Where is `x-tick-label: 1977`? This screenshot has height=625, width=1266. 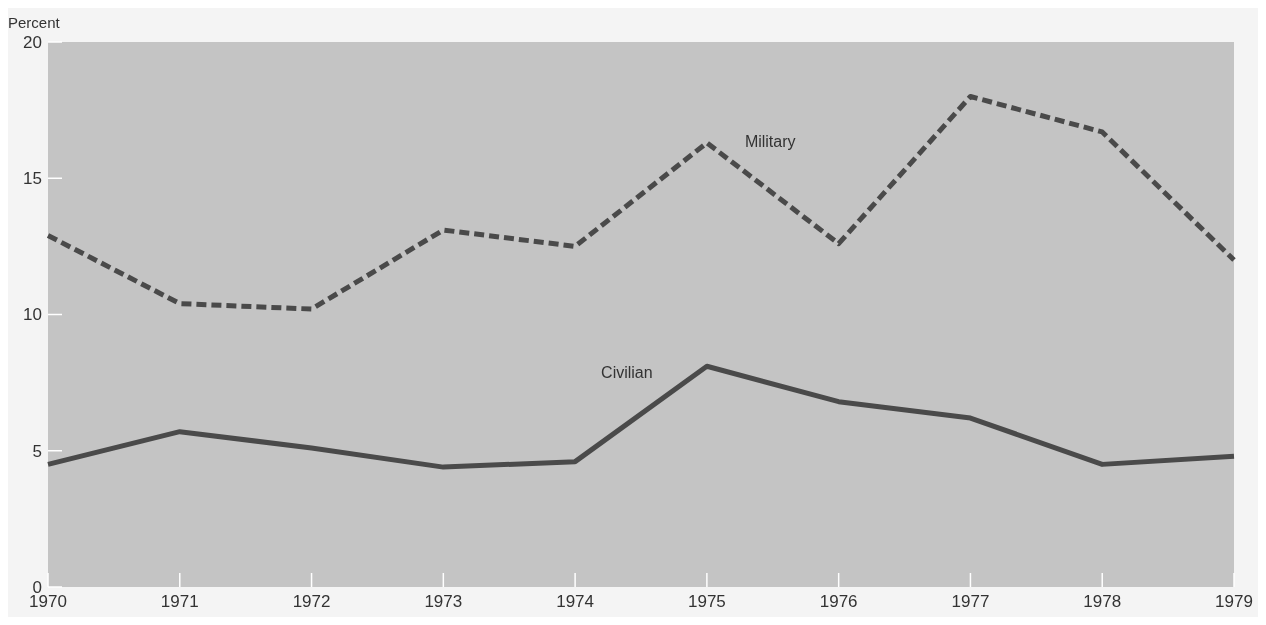 x-tick-label: 1977 is located at coordinates (970, 601).